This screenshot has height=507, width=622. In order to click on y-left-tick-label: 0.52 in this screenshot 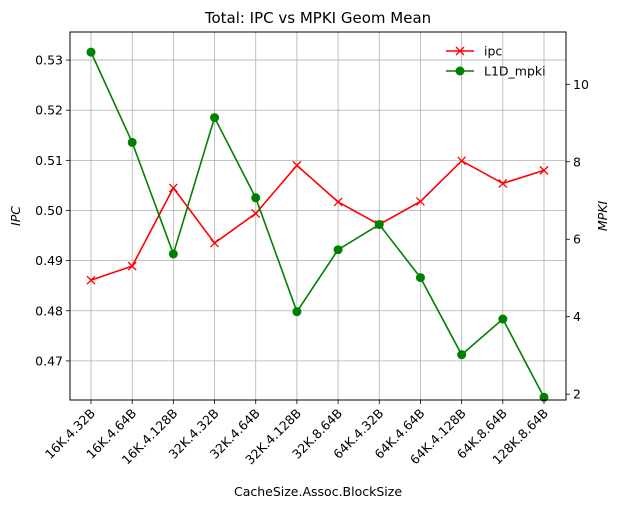, I will do `click(49, 110)`.